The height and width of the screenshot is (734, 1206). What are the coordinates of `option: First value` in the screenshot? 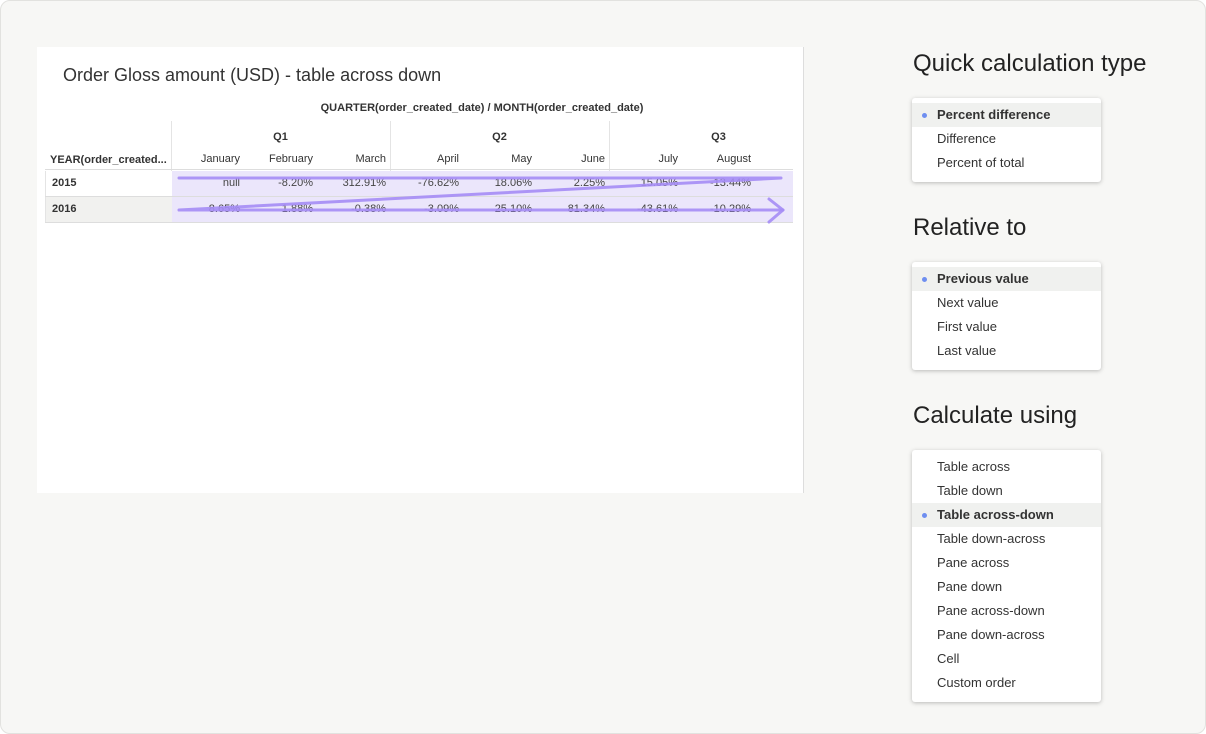 It's located at (967, 326).